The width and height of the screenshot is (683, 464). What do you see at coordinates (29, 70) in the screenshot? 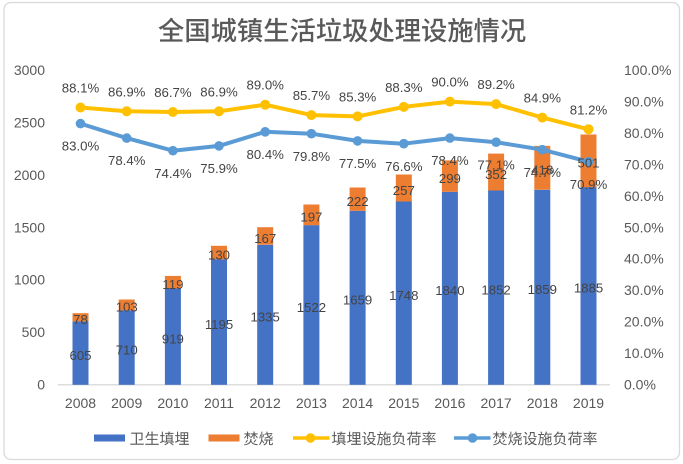
I see `svg-text: 3000` at bounding box center [29, 70].